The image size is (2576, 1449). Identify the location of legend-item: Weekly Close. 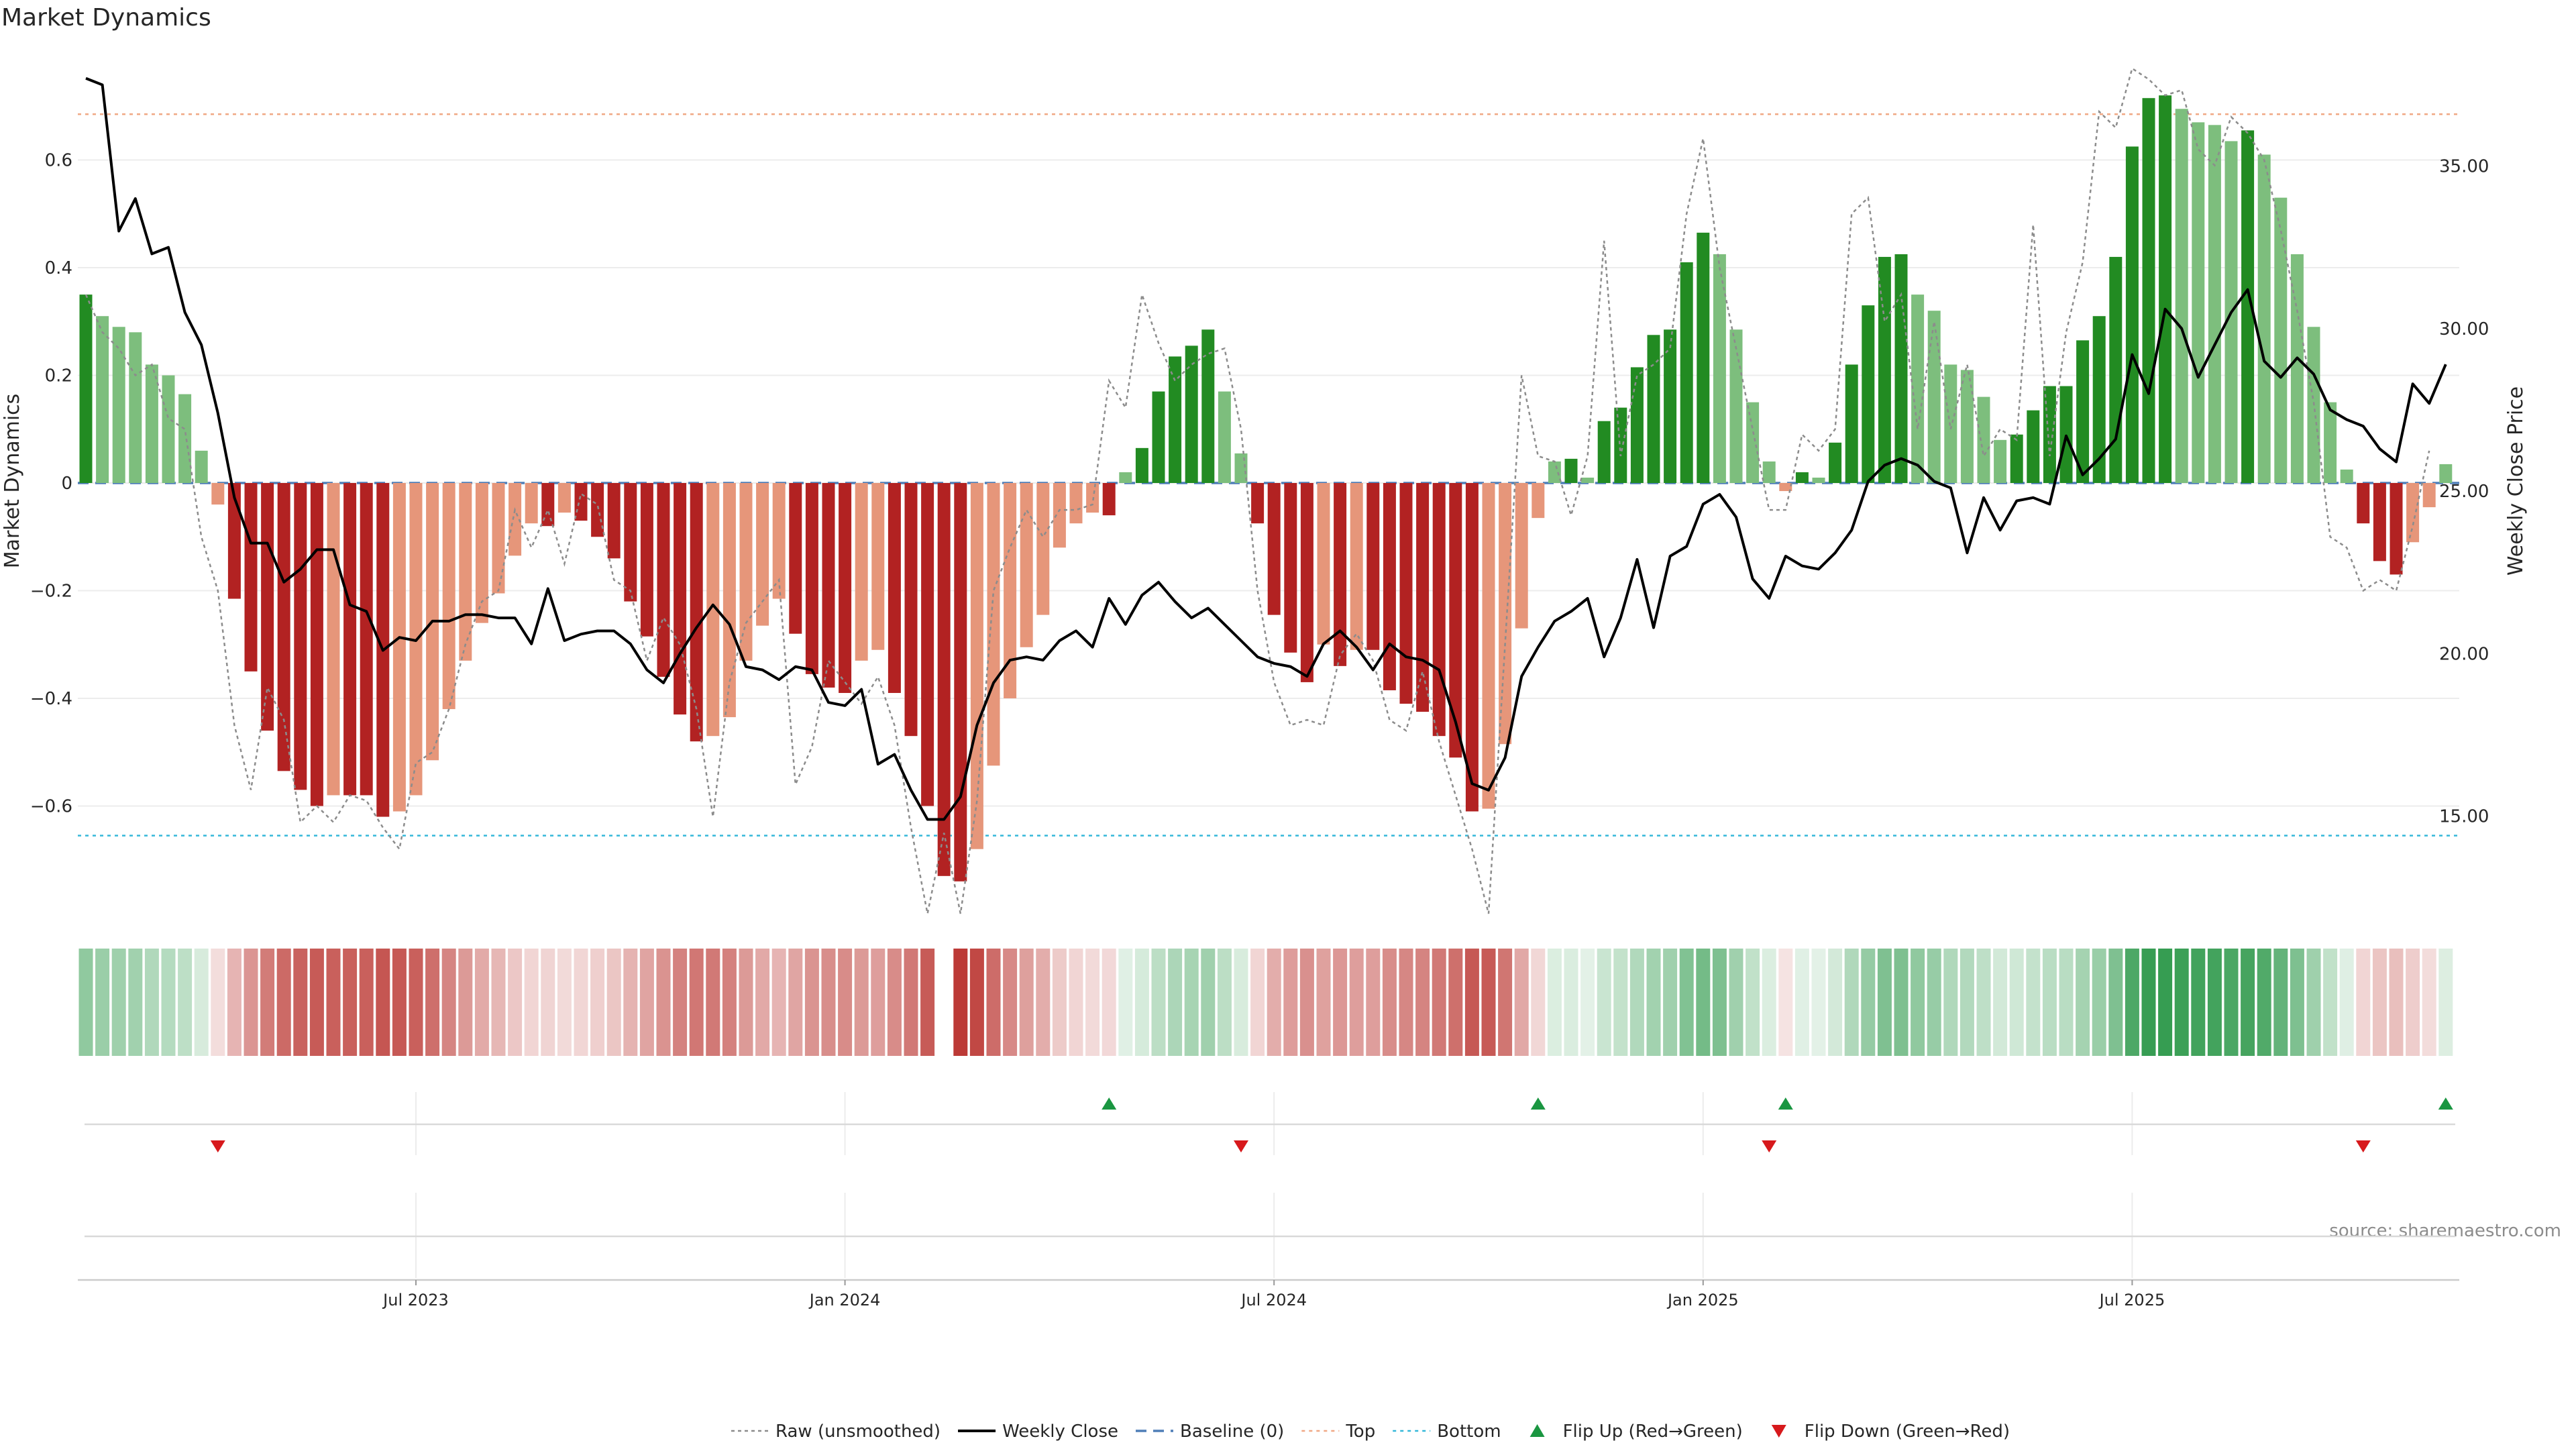
(1038, 1431).